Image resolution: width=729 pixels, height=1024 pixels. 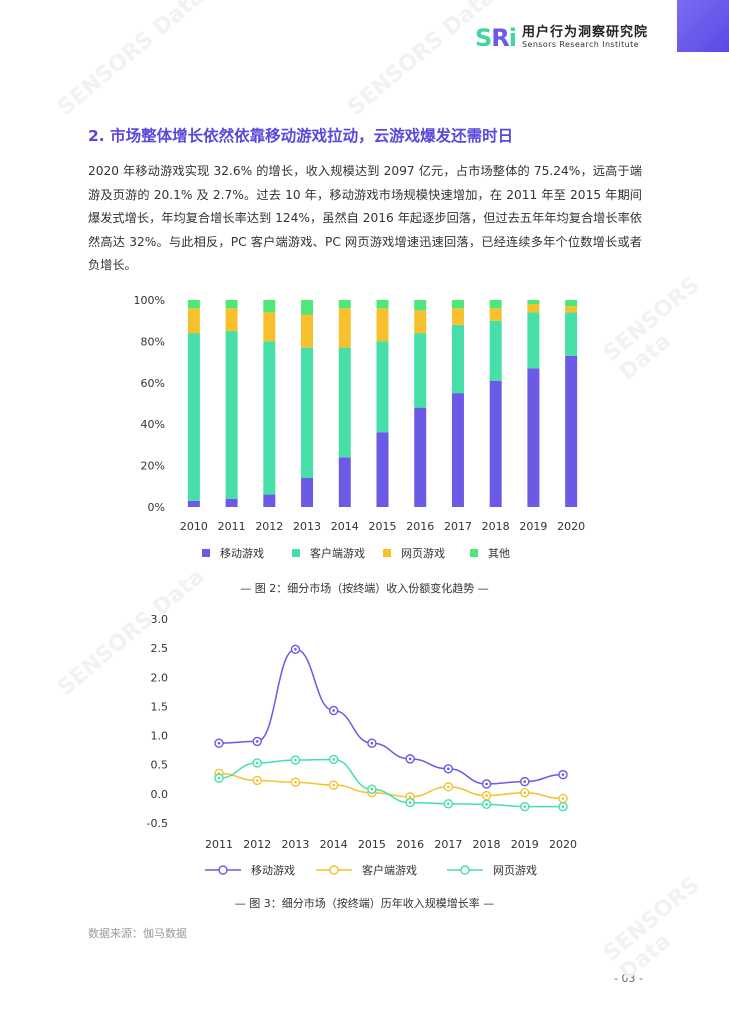 I want to click on figure3-caption: — 图 3：细分市场（按终端）历年收入规模增长率 —, so click(x=364, y=903).